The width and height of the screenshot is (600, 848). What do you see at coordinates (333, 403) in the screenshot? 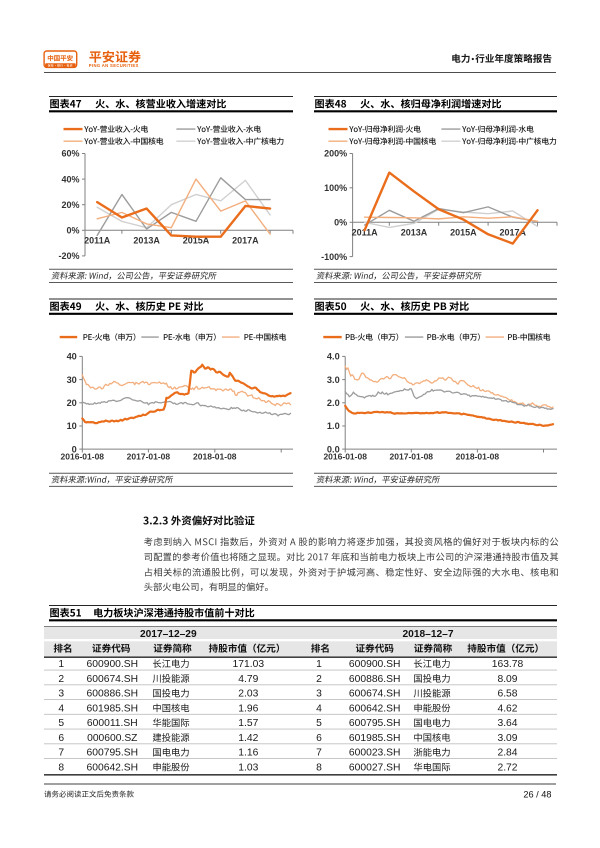
I see `svg-text: 2.0` at bounding box center [333, 403].